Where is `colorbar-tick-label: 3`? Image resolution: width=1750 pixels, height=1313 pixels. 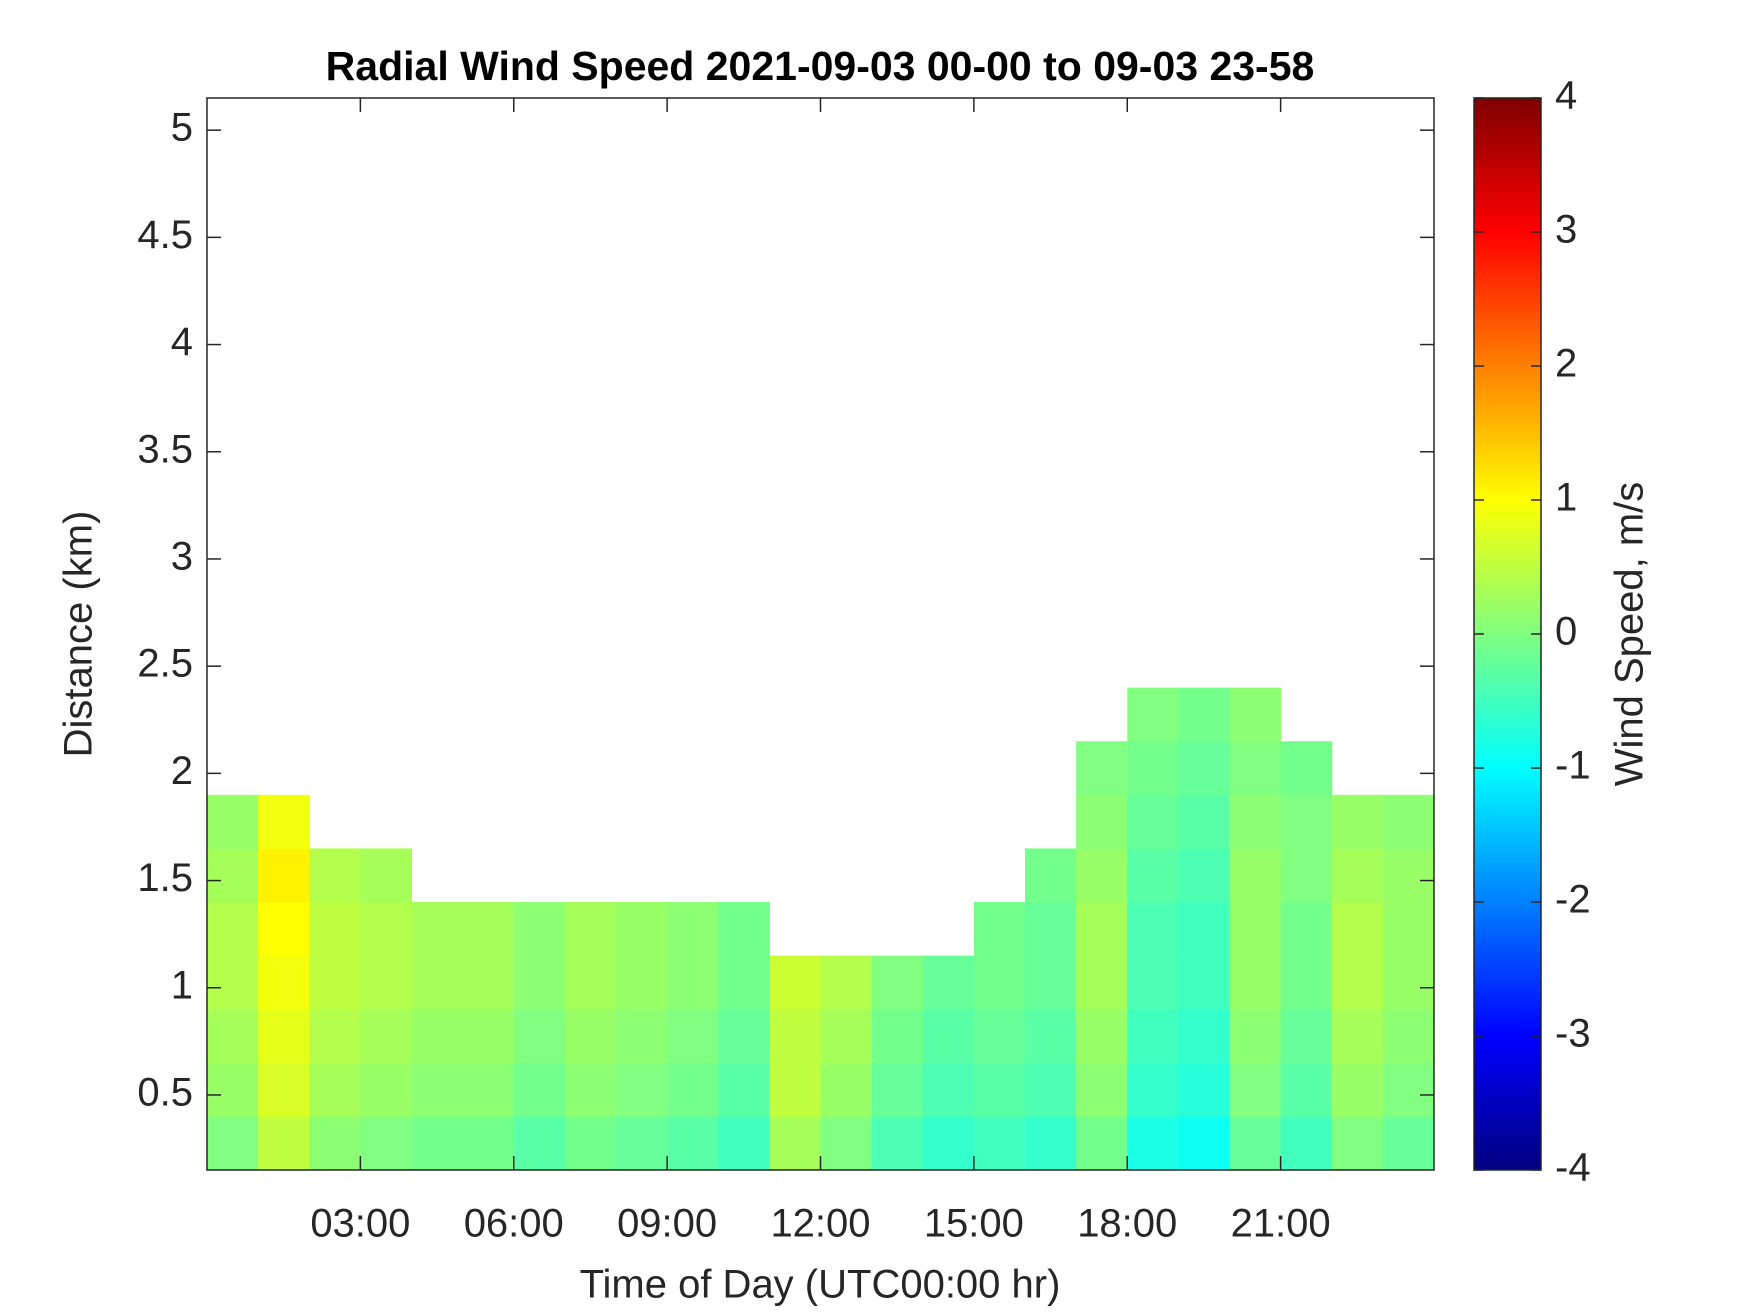 colorbar-tick-label: 3 is located at coordinates (1566, 230).